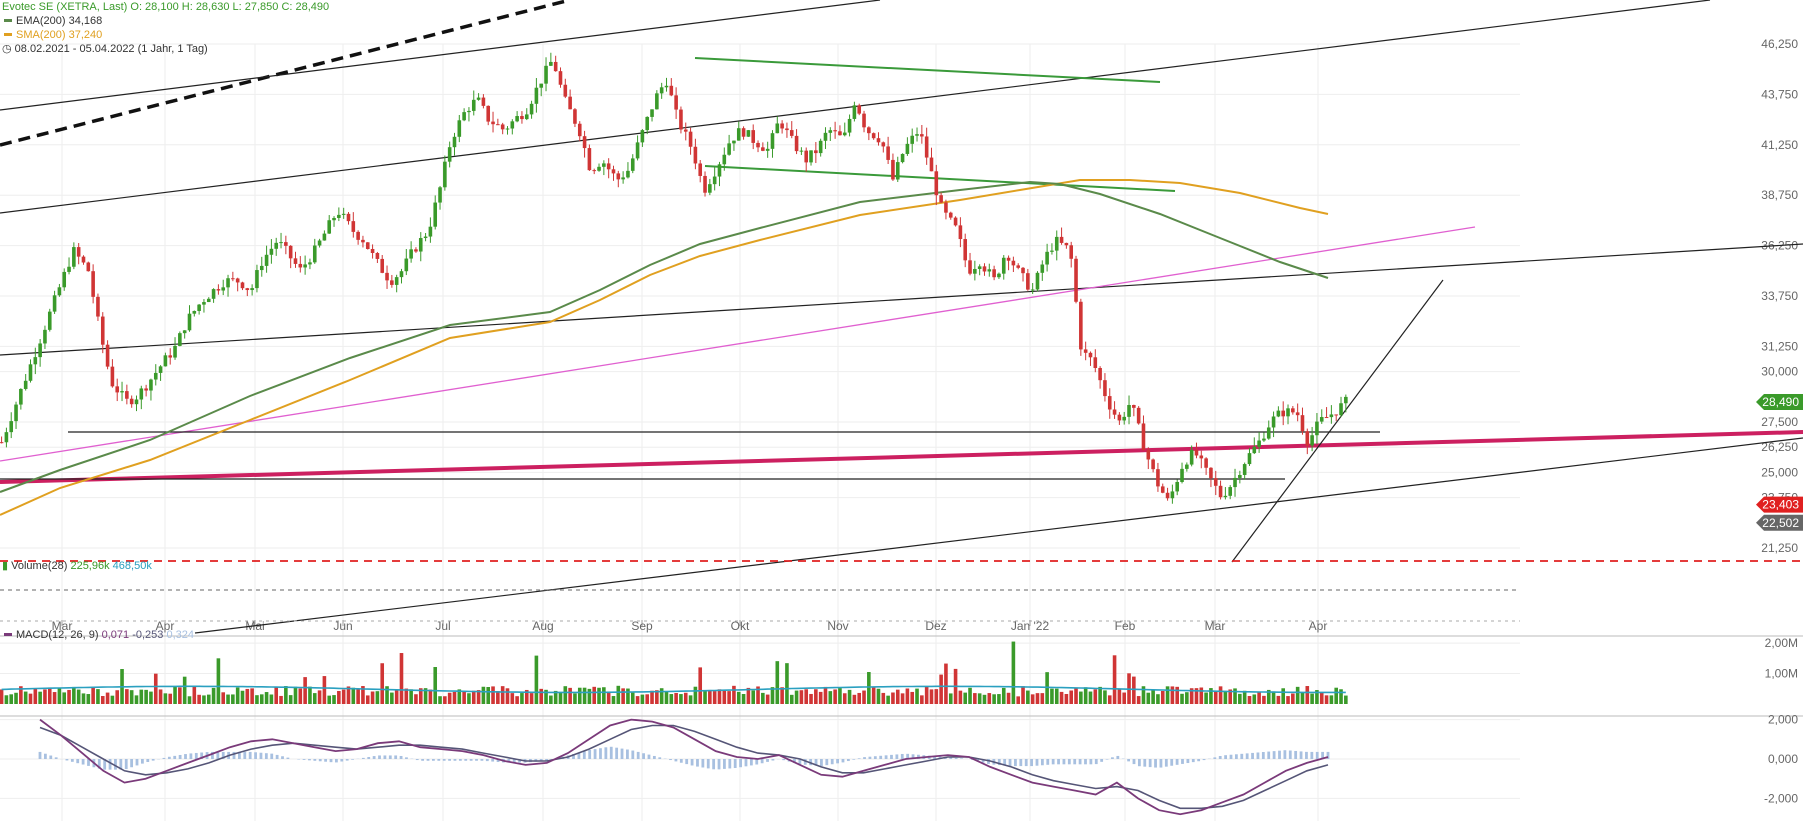 The width and height of the screenshot is (1803, 821). What do you see at coordinates (148, 635) in the screenshot?
I see `macd-value-2: -0,253` at bounding box center [148, 635].